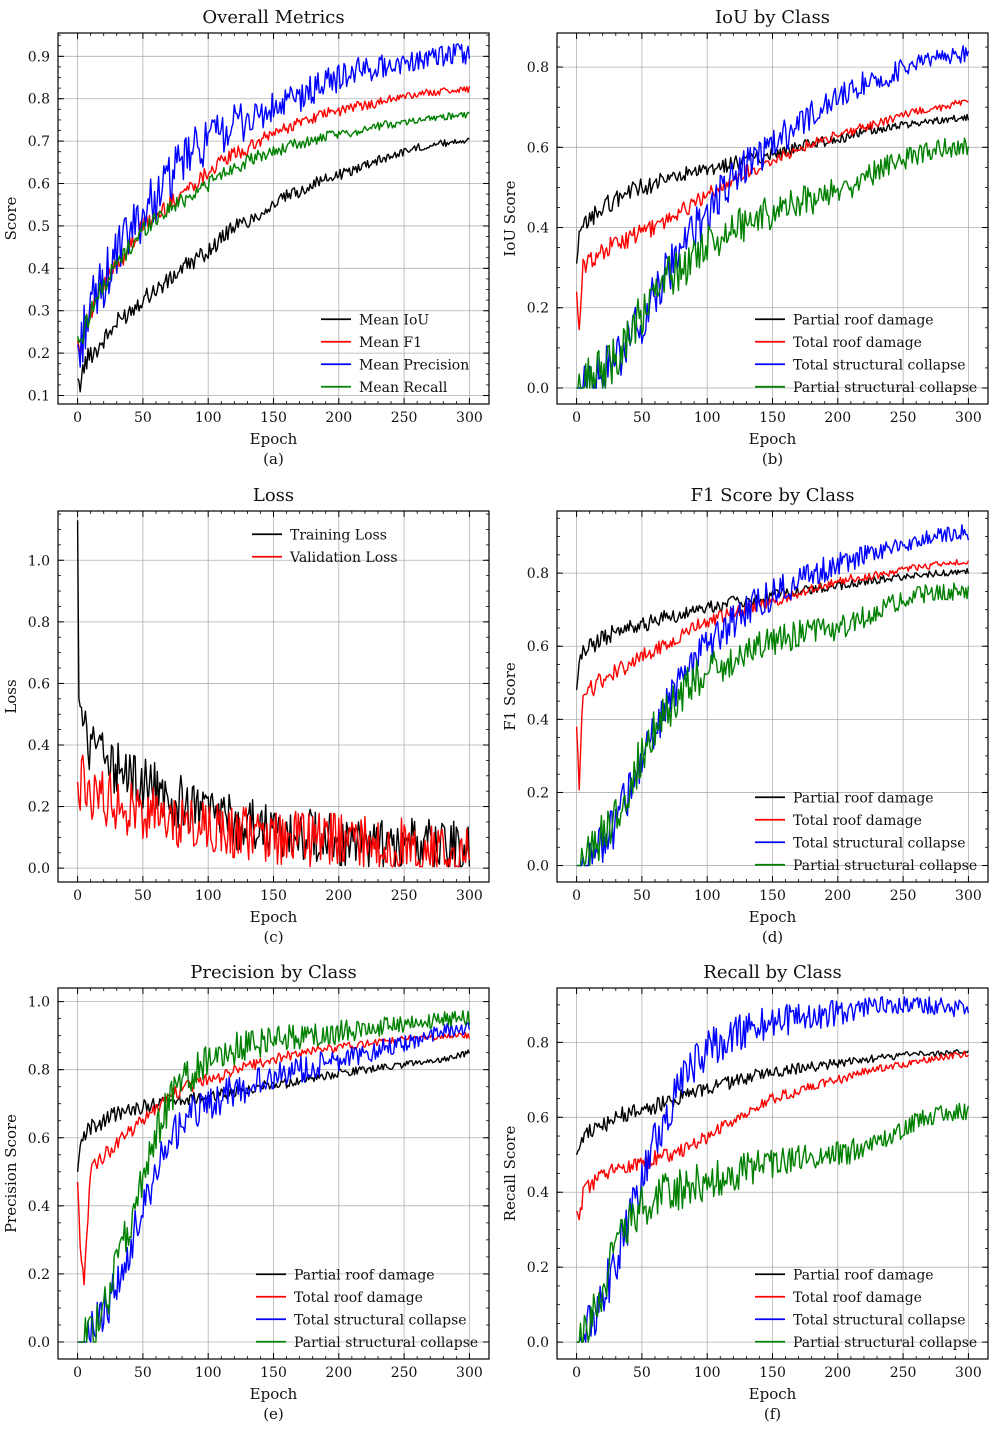  I want to click on chart-title: IoU by Class, so click(772, 17).